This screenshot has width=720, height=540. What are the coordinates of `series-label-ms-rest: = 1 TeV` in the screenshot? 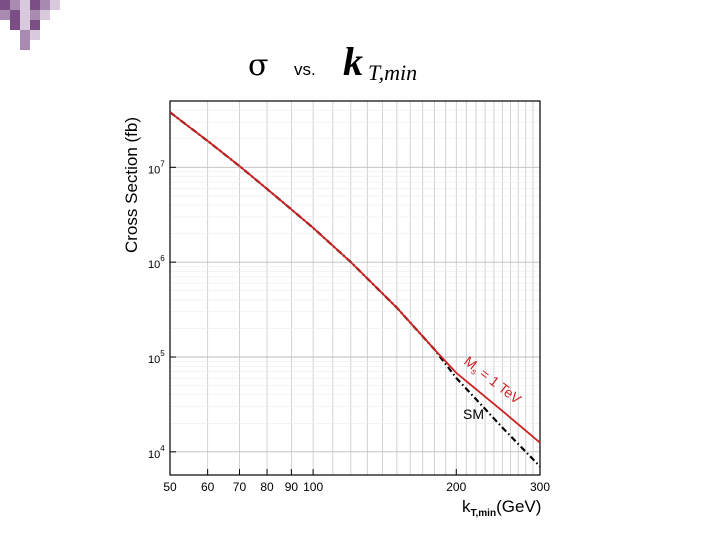 It's located at (499, 385).